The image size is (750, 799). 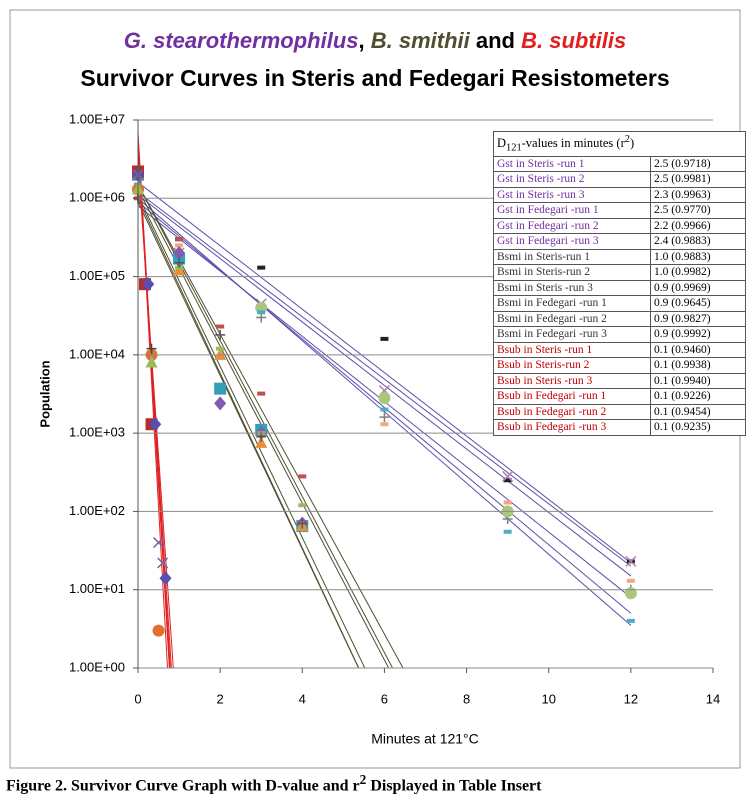 I want to click on table-row: Bsub in Steris-run 2 0.1 (0.9938), so click(x=619, y=365).